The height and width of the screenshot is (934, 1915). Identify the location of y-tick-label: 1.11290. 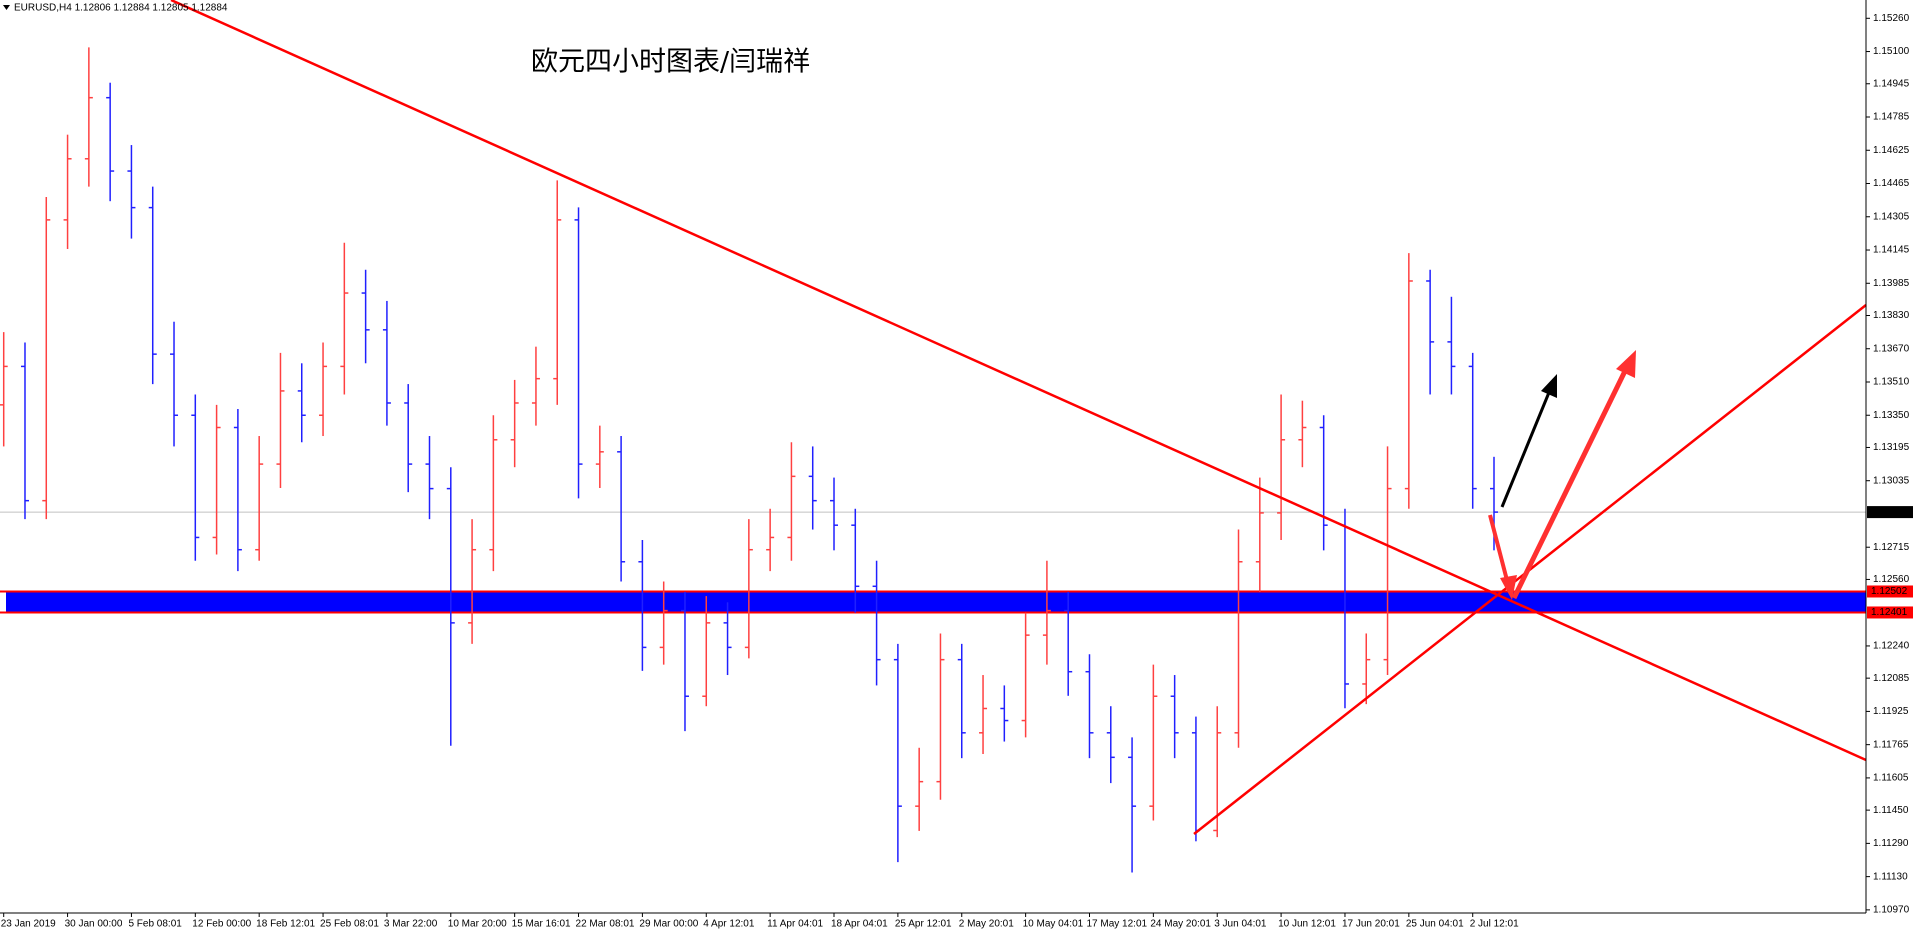
(1891, 843).